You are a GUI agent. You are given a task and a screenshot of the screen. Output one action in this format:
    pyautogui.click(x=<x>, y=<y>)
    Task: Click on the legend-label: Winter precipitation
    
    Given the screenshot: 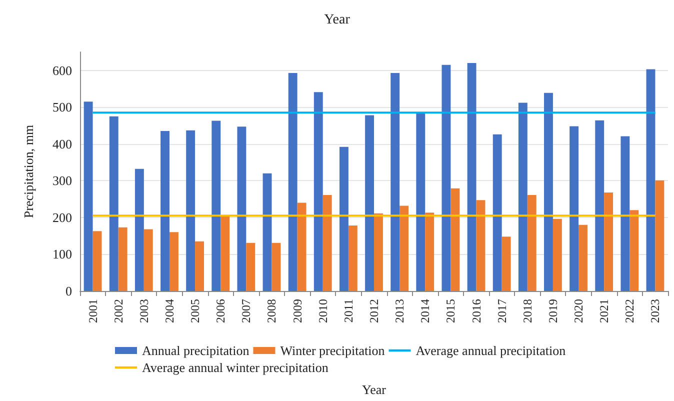 What is the action you would take?
    pyautogui.click(x=333, y=350)
    